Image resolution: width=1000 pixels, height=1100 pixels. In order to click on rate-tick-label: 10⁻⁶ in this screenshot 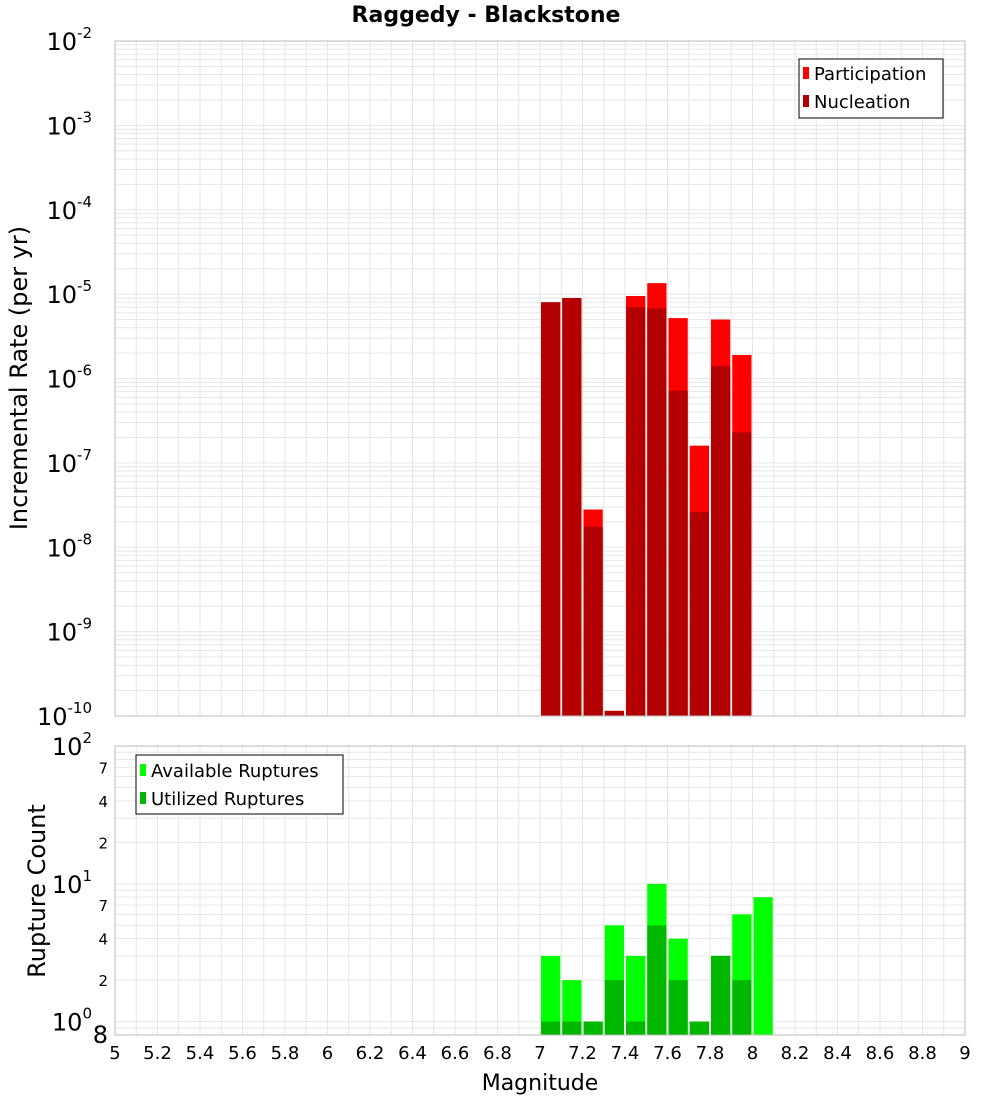, I will do `click(69, 378)`.